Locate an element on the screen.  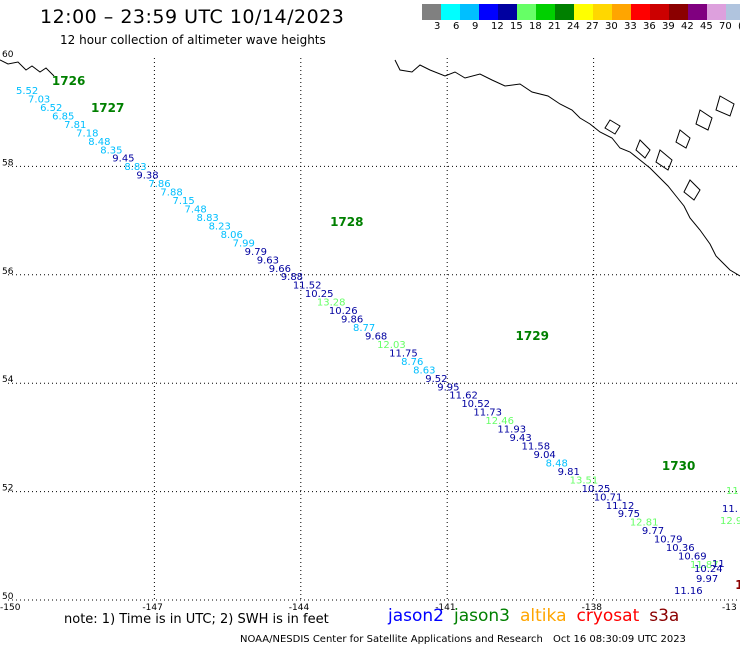
wave-height-value: 9.86 is located at coordinates (352, 320).